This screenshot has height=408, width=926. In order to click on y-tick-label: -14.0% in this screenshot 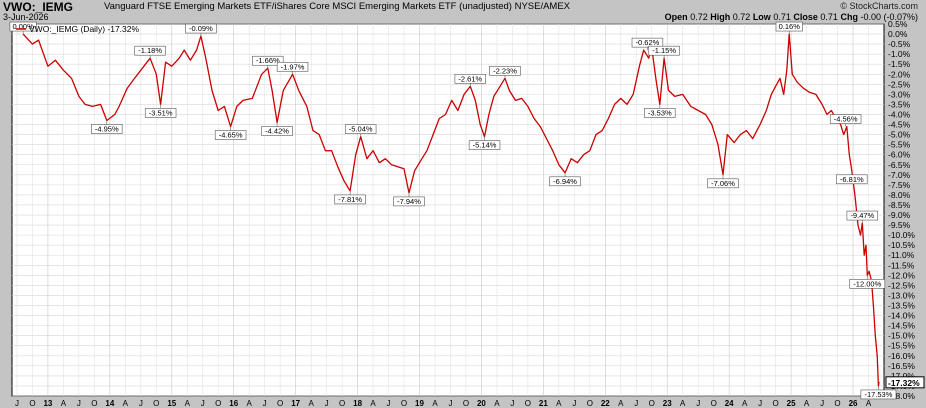, I will do `click(901, 316)`.